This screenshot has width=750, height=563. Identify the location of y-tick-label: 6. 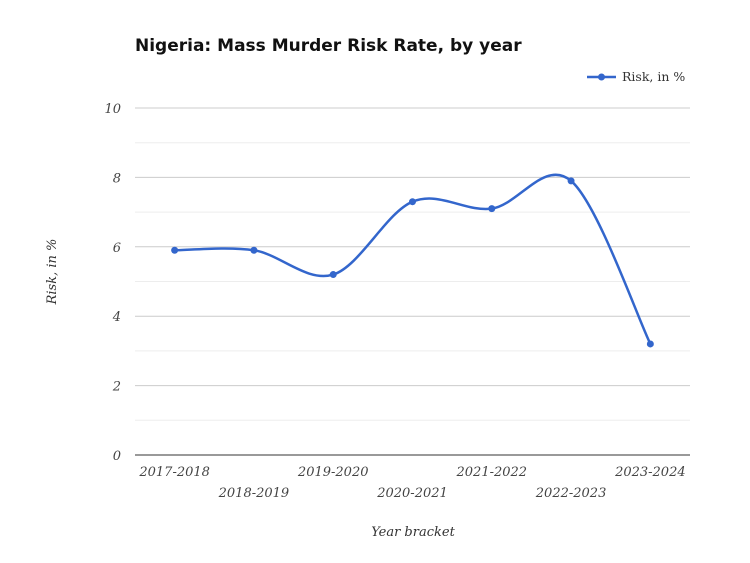
(117, 248).